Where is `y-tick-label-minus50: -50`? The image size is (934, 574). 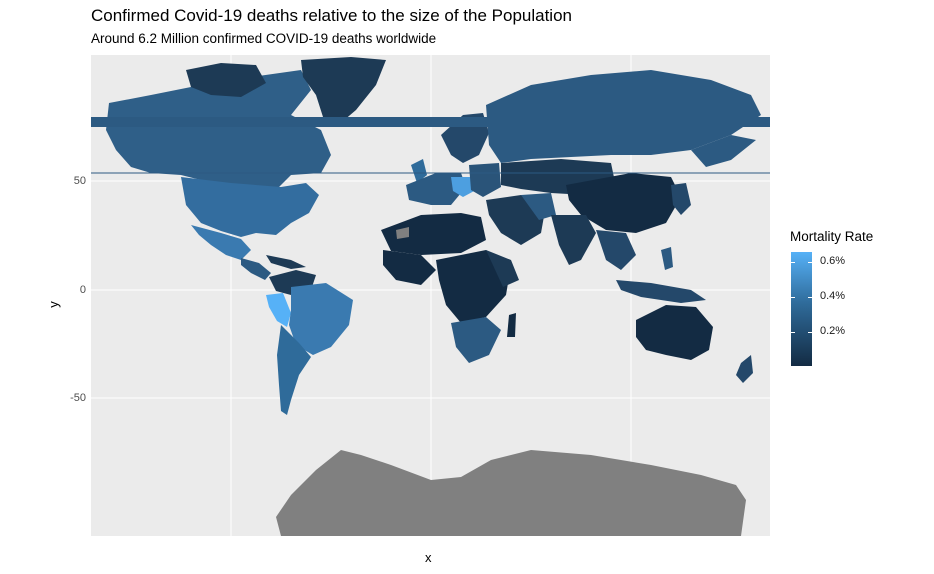
y-tick-label-minus50: -50 is located at coordinates (78, 398).